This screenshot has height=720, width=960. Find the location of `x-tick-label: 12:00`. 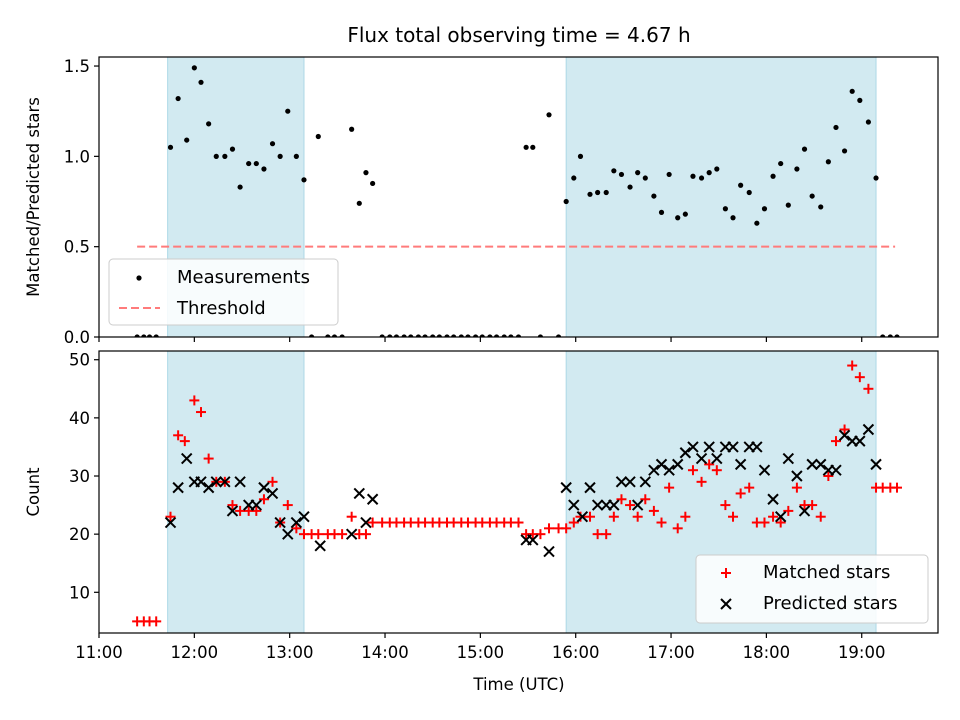

x-tick-label: 12:00 is located at coordinates (195, 652).